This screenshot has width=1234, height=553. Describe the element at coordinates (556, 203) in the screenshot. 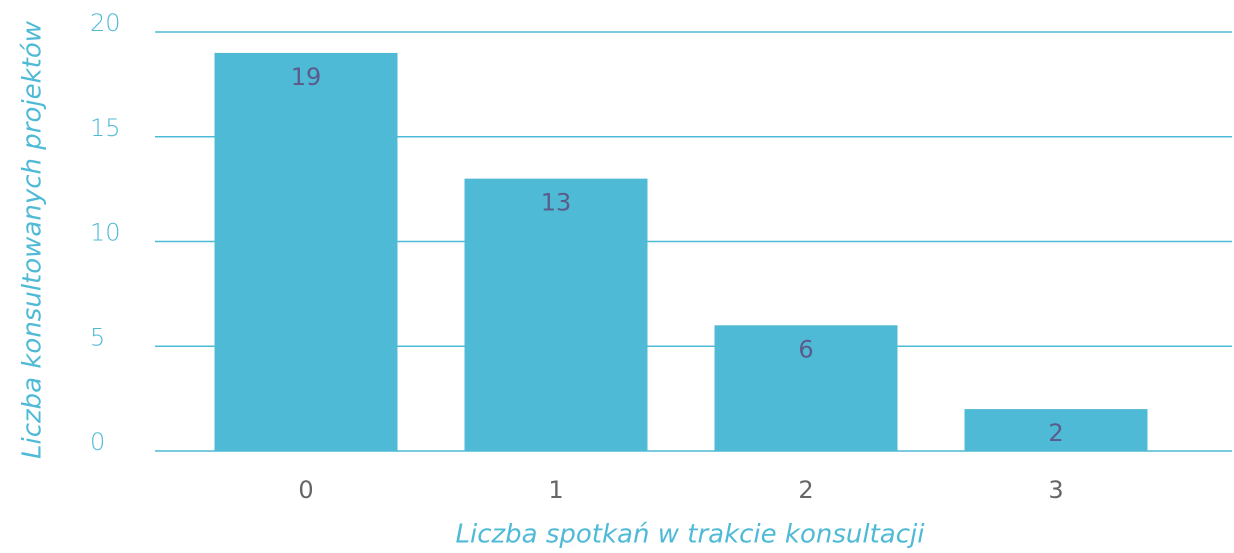

I see `value-label: 13` at that location.